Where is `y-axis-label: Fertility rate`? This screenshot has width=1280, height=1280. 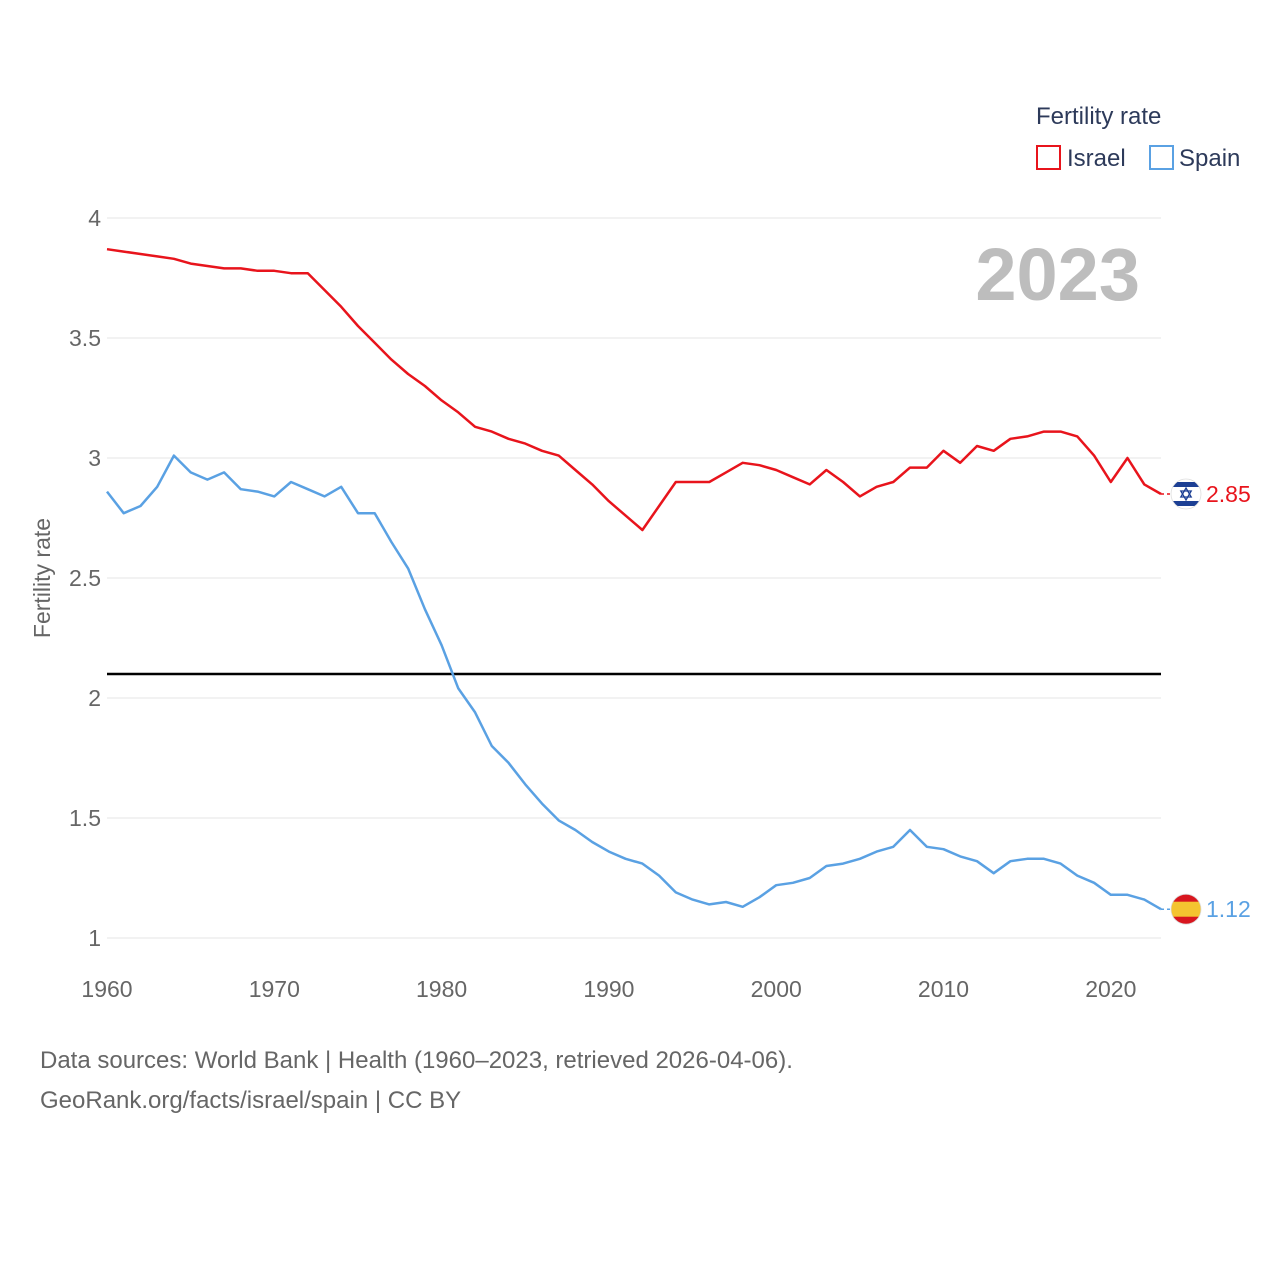 y-axis-label: Fertility rate is located at coordinates (42, 578).